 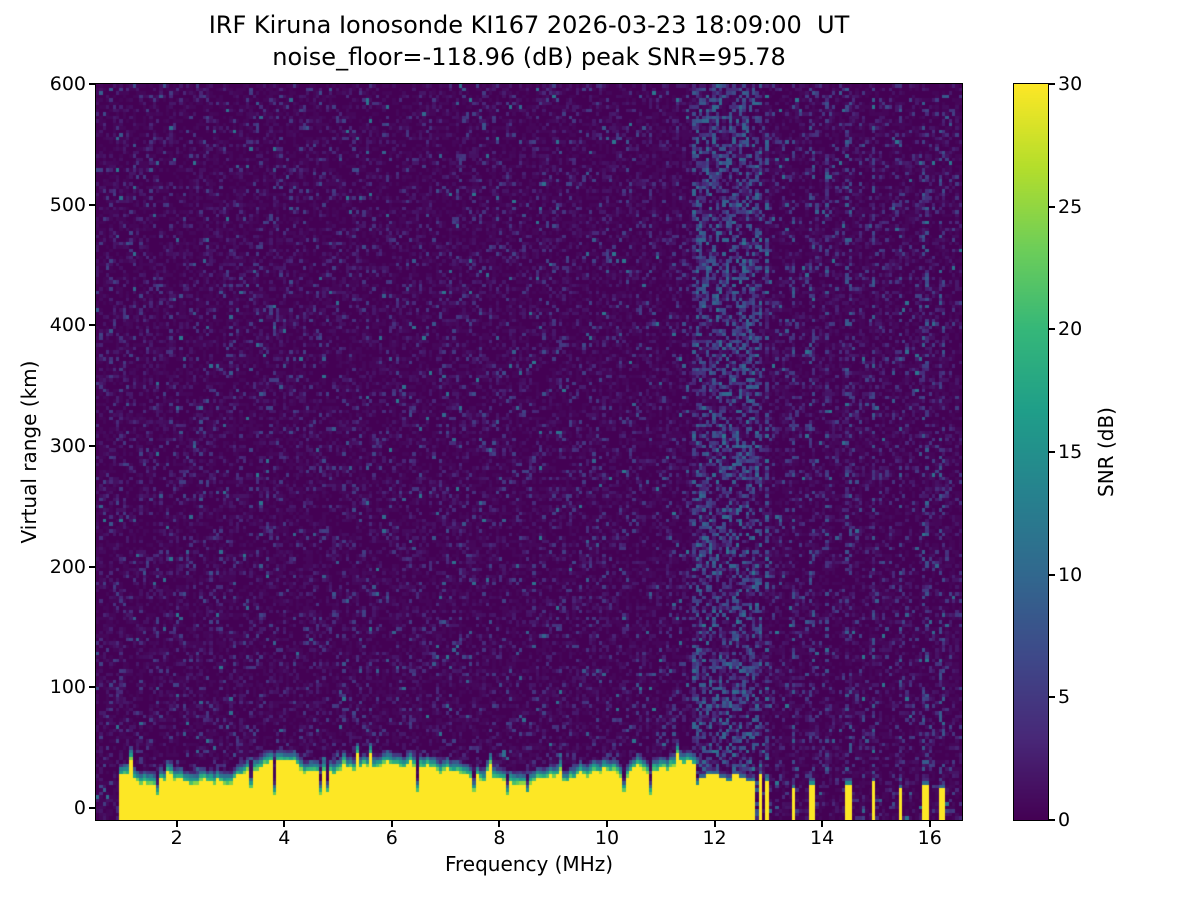 What do you see at coordinates (1064, 697) in the screenshot?
I see `colorbar-tick-label: 5` at bounding box center [1064, 697].